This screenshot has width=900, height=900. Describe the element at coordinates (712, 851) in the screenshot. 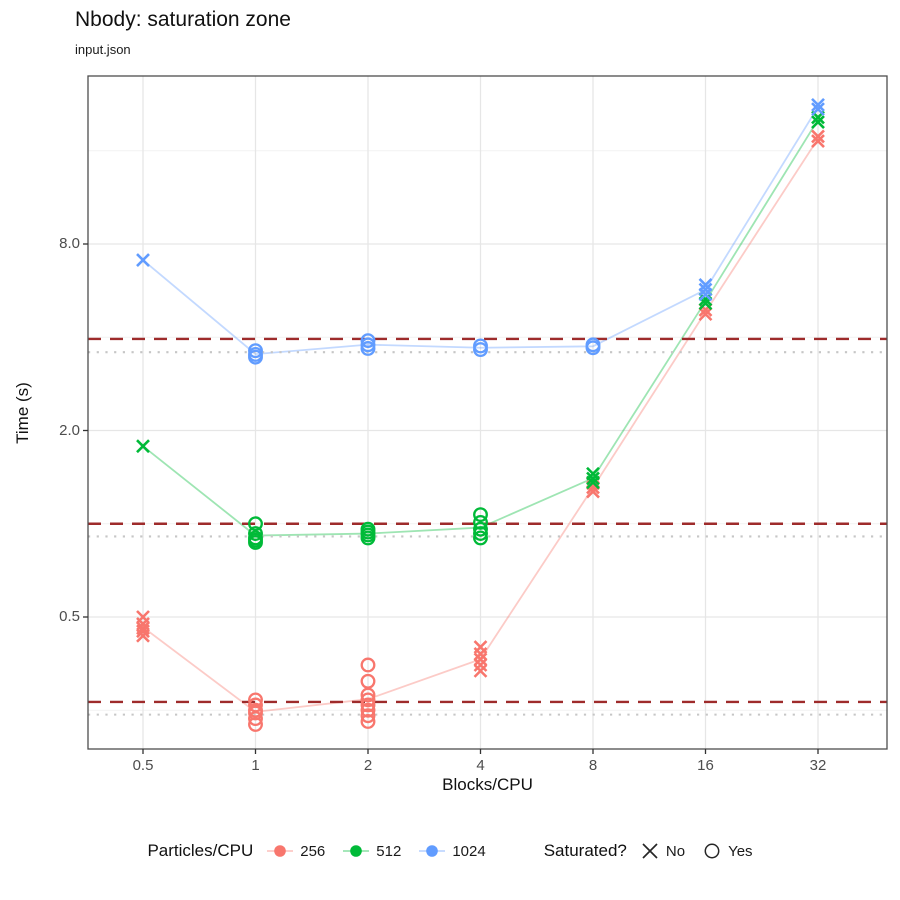

I see `circle-shape-icon` at that location.